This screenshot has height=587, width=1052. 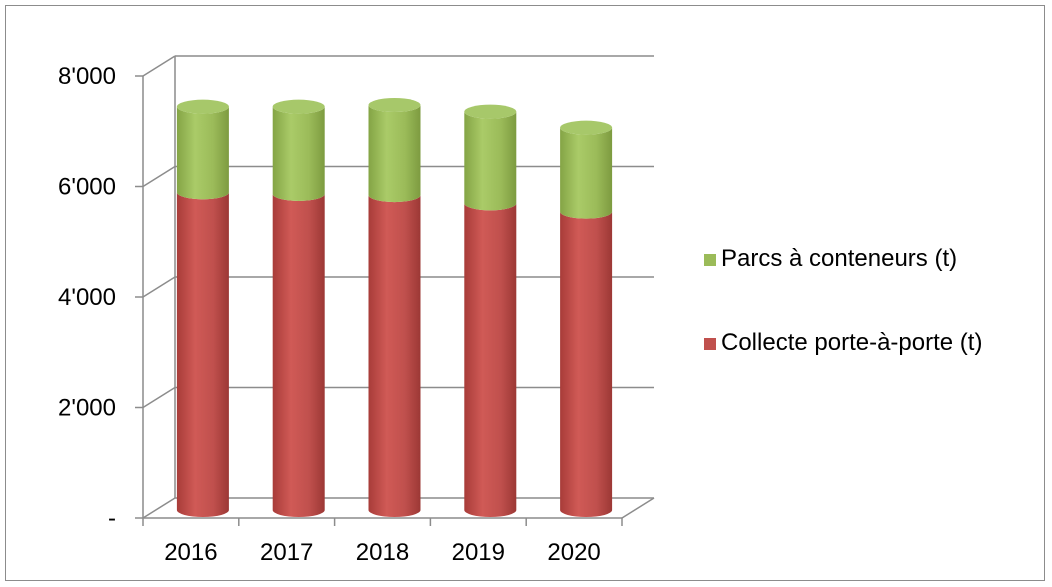 What do you see at coordinates (190, 552) in the screenshot?
I see `x-tick-label: 2016` at bounding box center [190, 552].